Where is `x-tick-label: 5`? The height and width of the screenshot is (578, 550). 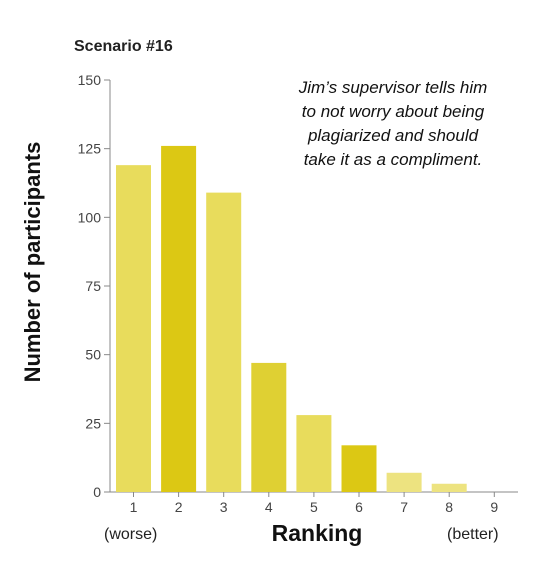
x-tick-label: 5 is located at coordinates (314, 507).